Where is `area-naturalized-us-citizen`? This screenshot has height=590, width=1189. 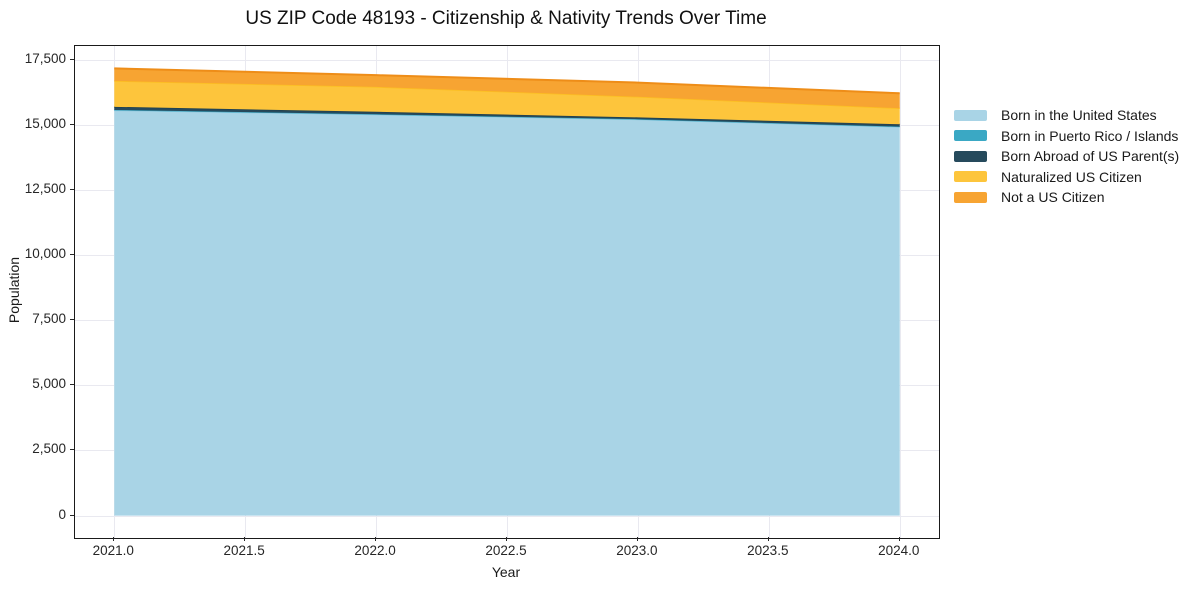 area-naturalized-us-citizen is located at coordinates (507, 102).